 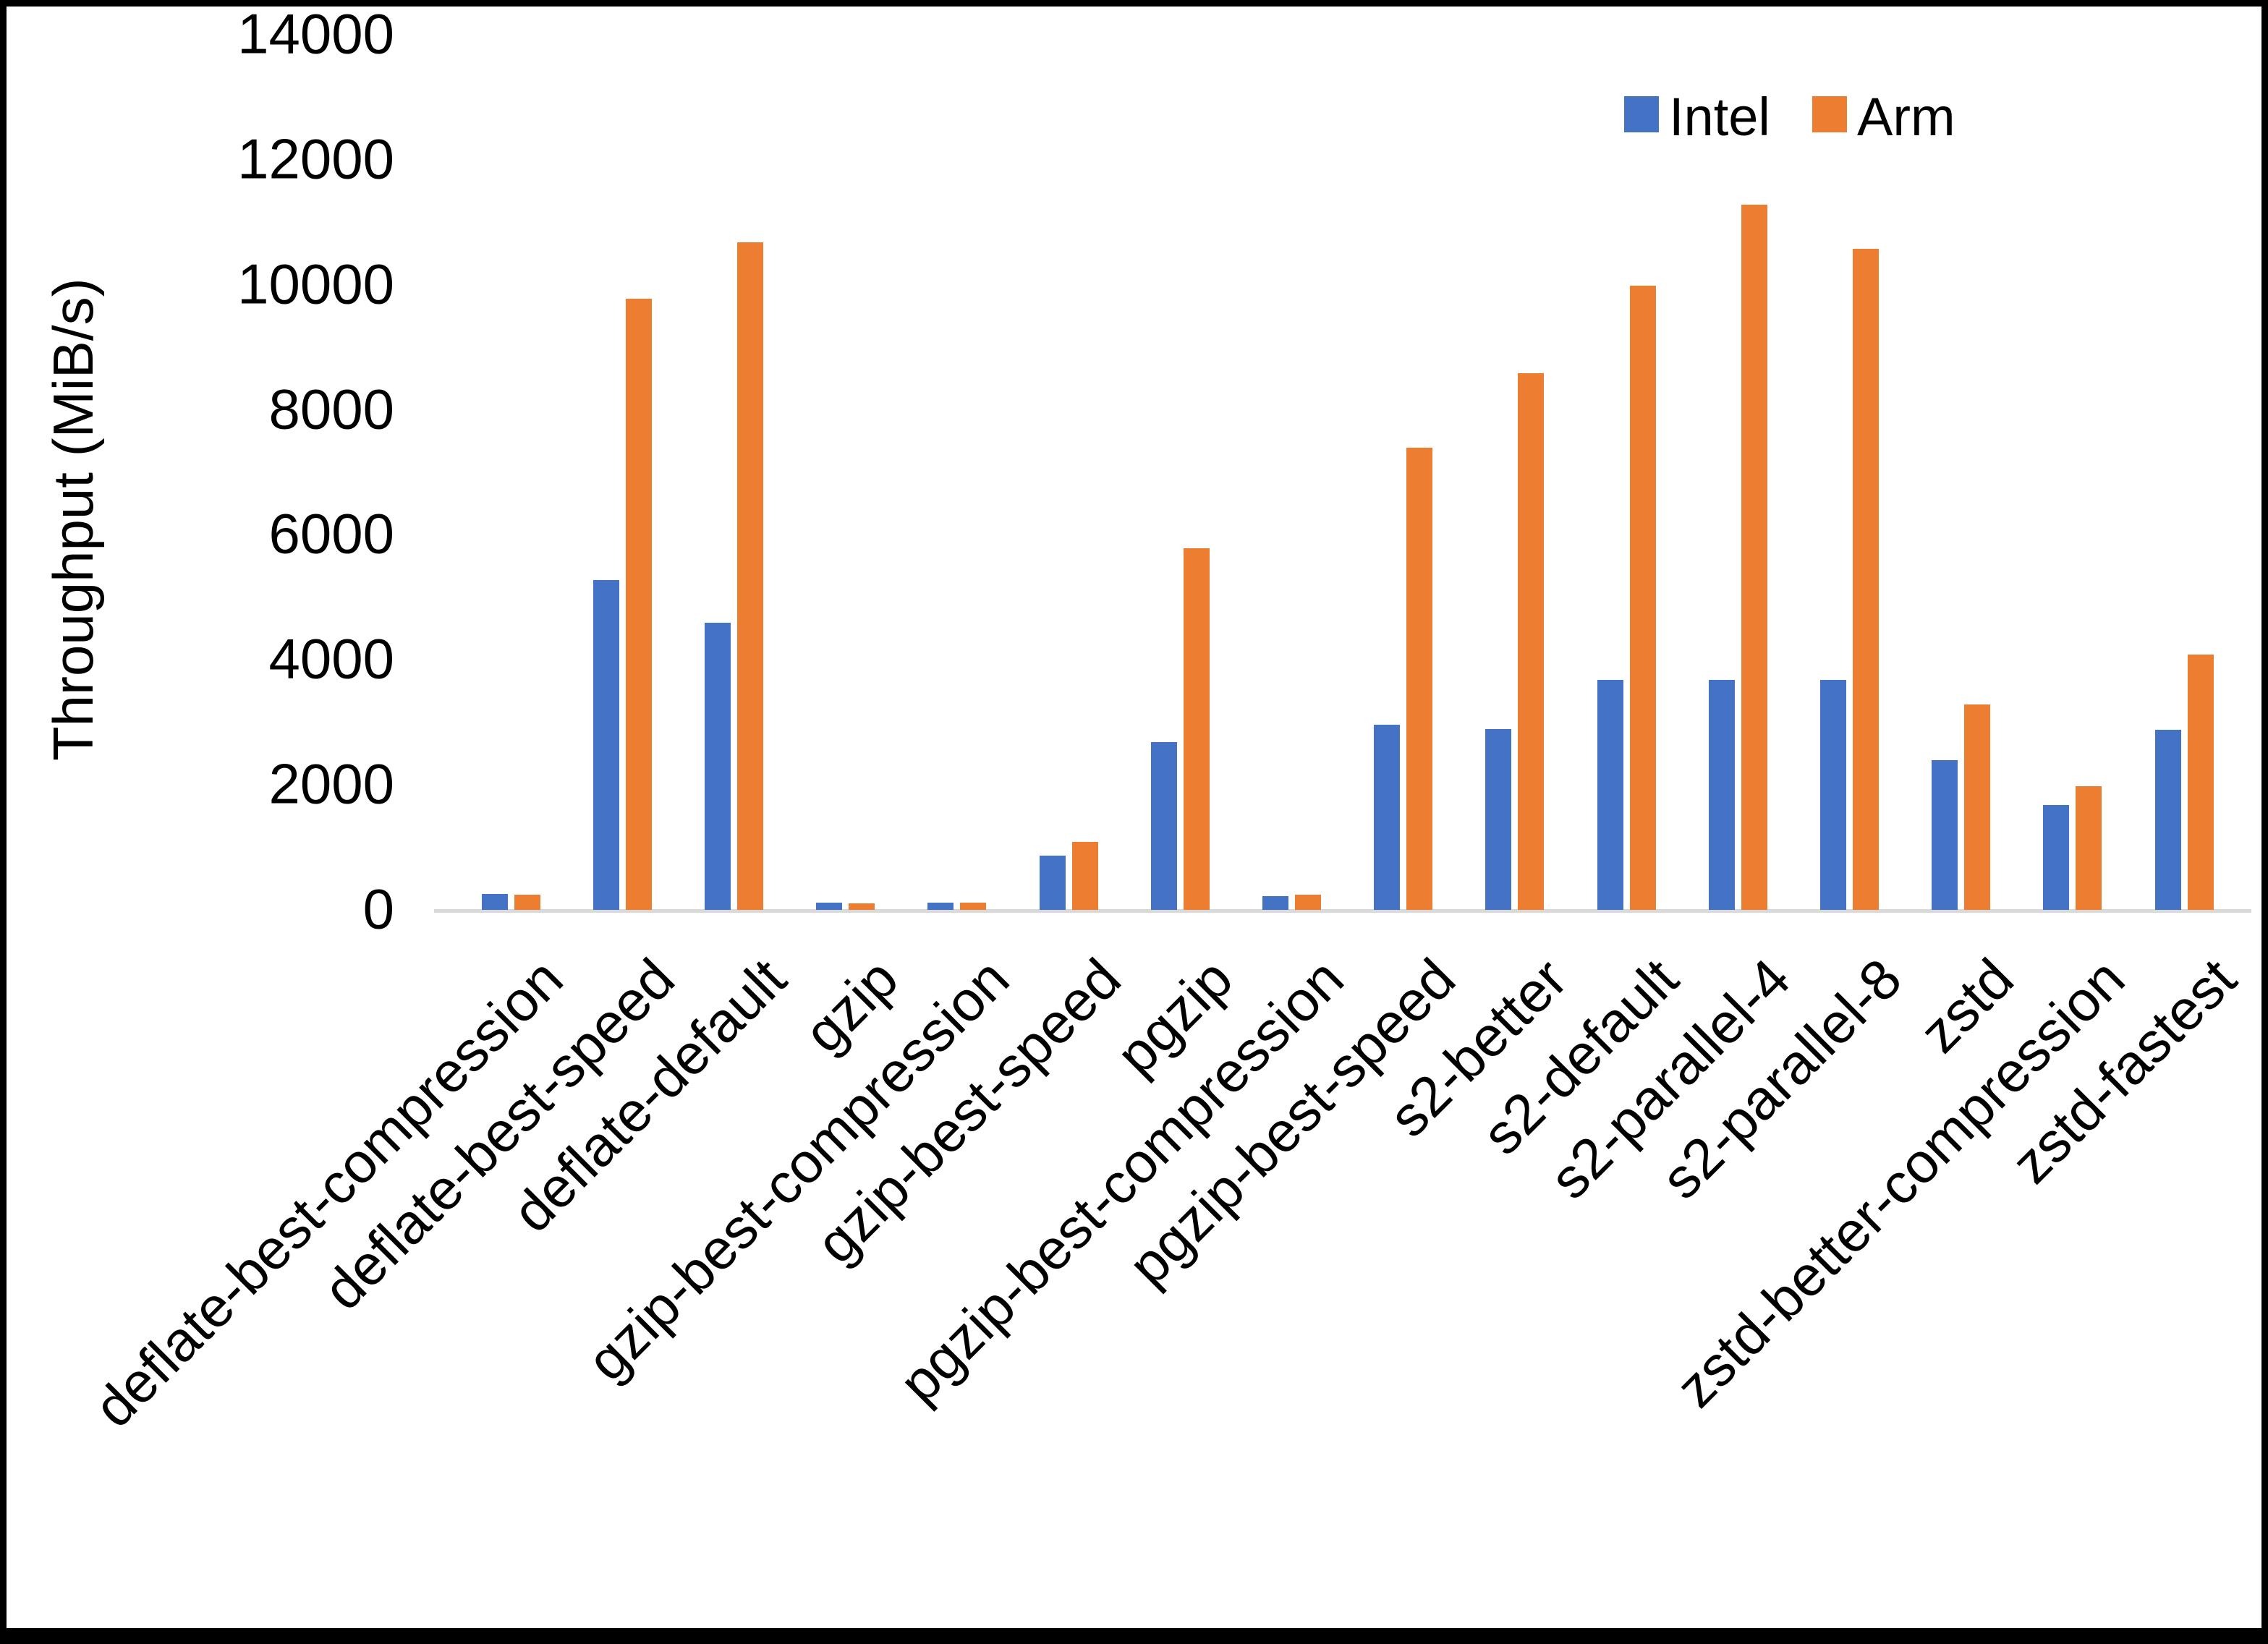 What do you see at coordinates (2168, 820) in the screenshot?
I see `bar-intel-zstd-fastest` at bounding box center [2168, 820].